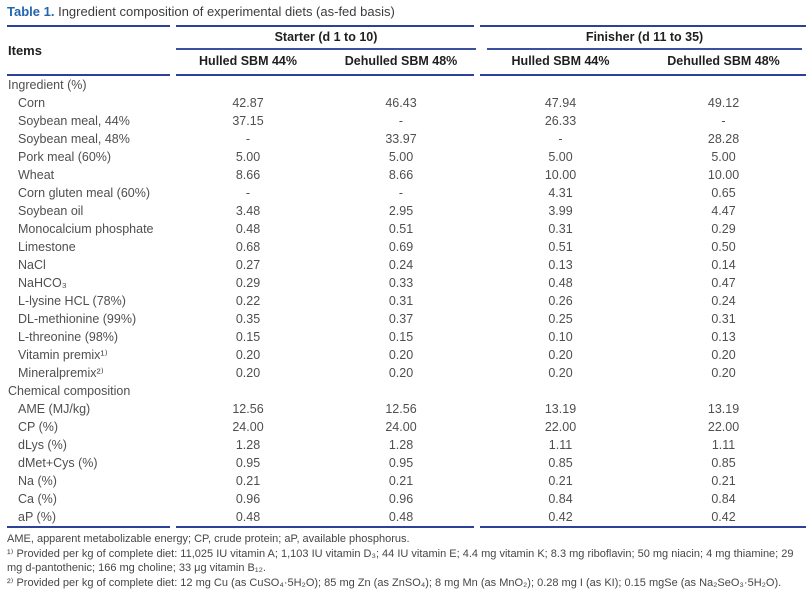 This screenshot has width=812, height=603. What do you see at coordinates (401, 499) in the screenshot?
I see `cell-value: 0.96` at bounding box center [401, 499].